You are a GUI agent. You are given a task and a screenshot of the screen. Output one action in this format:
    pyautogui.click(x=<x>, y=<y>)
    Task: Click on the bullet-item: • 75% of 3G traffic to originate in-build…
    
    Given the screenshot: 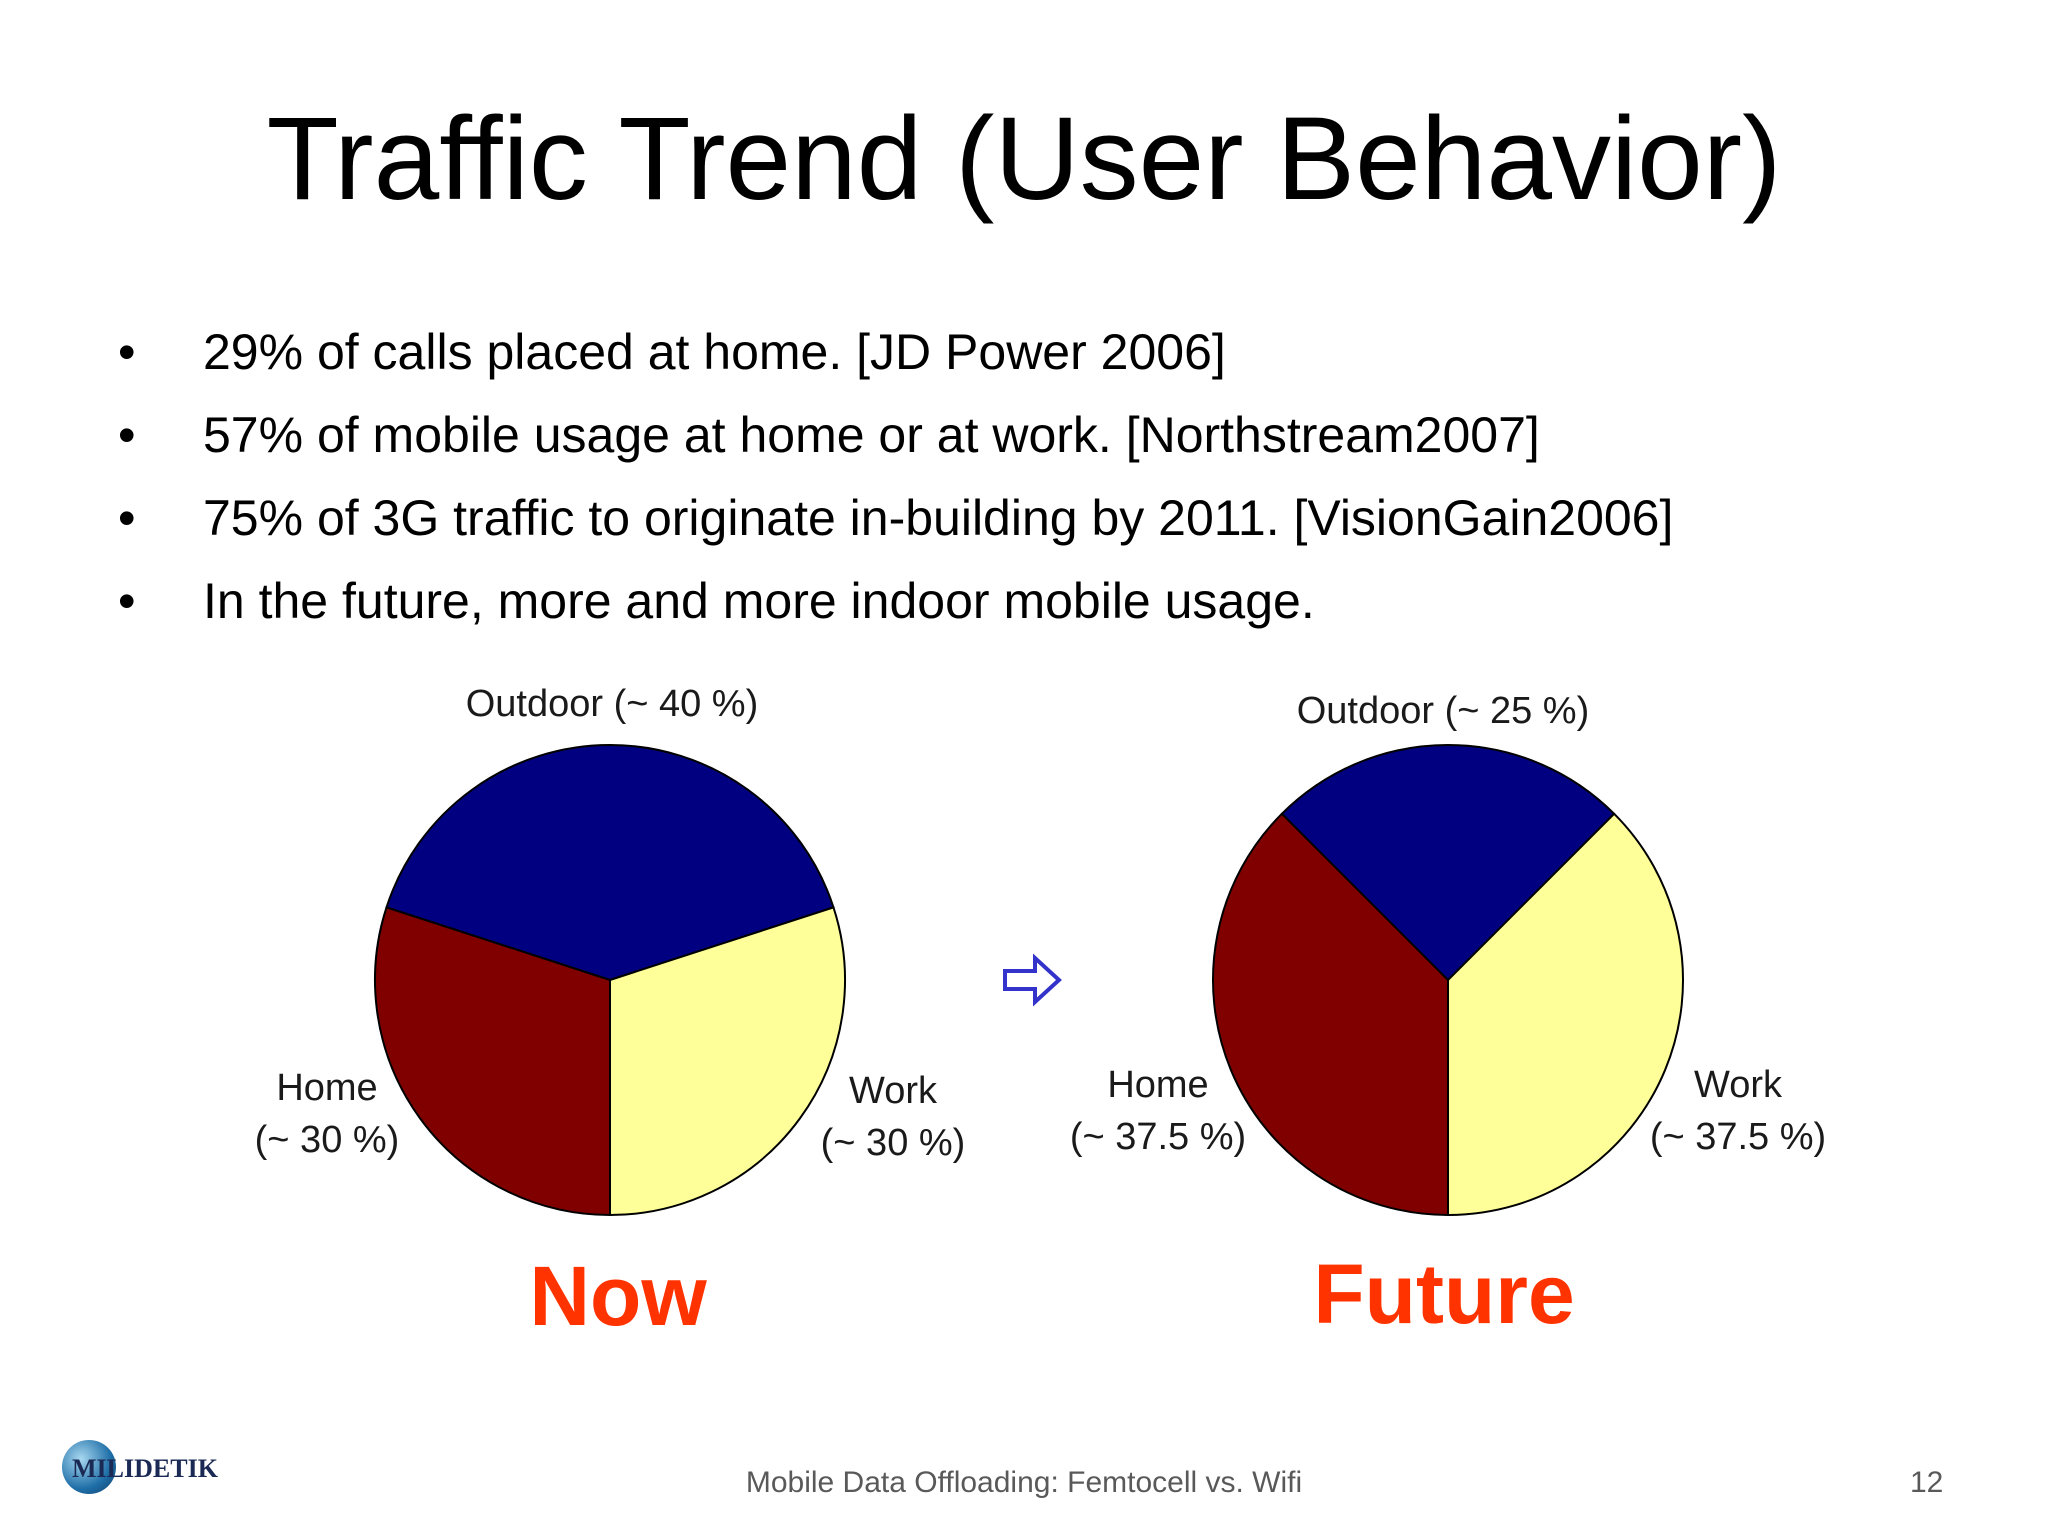 What is the action you would take?
    pyautogui.click(x=895, y=529)
    